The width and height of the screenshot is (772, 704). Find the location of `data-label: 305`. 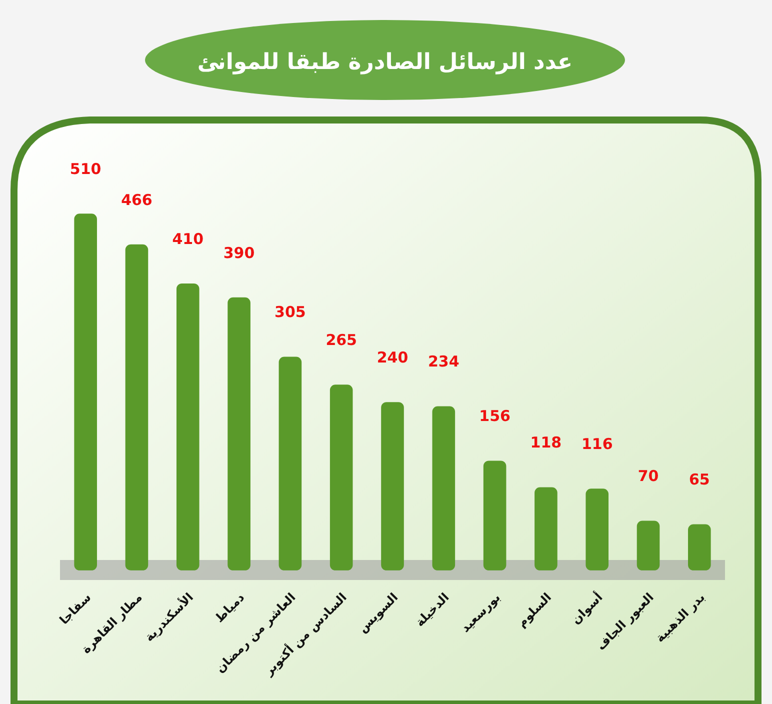

data-label: 305 is located at coordinates (290, 312).